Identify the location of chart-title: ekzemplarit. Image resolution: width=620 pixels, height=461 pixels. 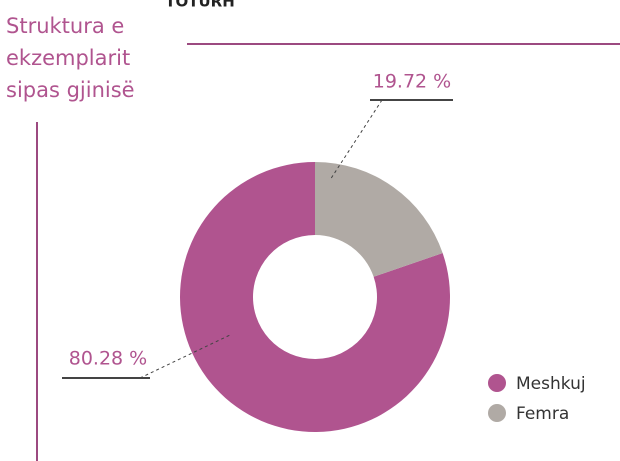
(68, 58).